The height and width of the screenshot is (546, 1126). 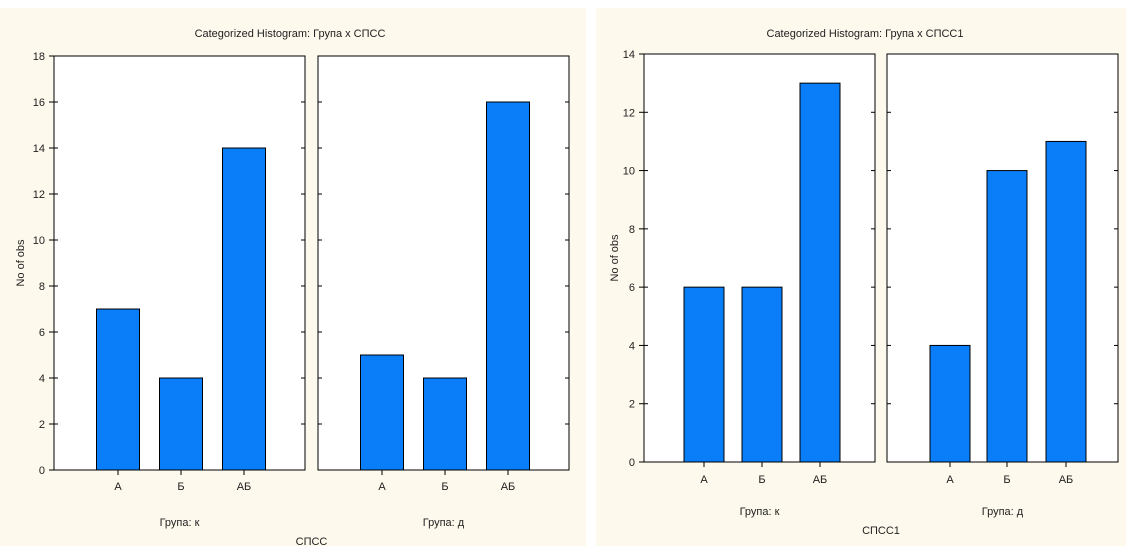 I want to click on y-tick-label: 16, so click(x=39, y=103).